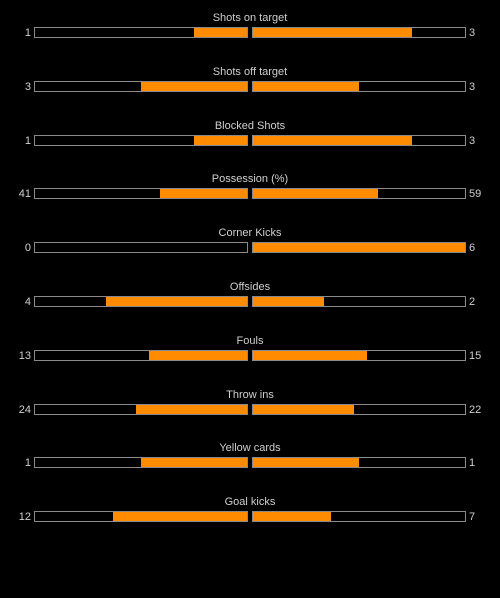  I want to click on away-value: 59, so click(475, 194).